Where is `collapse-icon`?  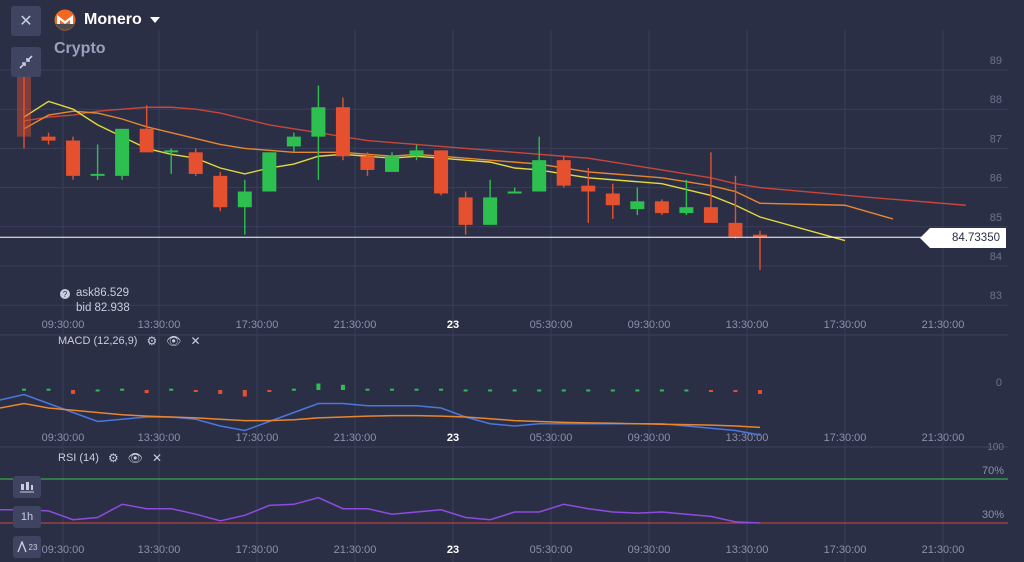 collapse-icon is located at coordinates (26, 62).